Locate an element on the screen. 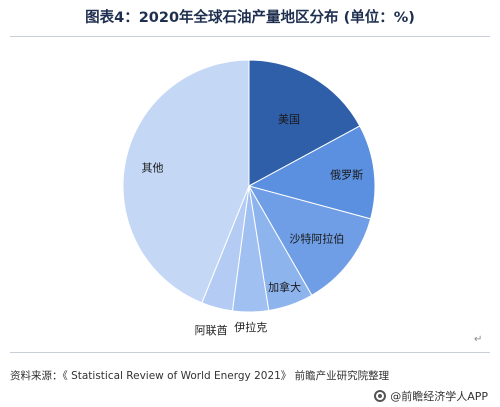  slice-label: 沙特阿拉伯 is located at coordinates (316, 238).